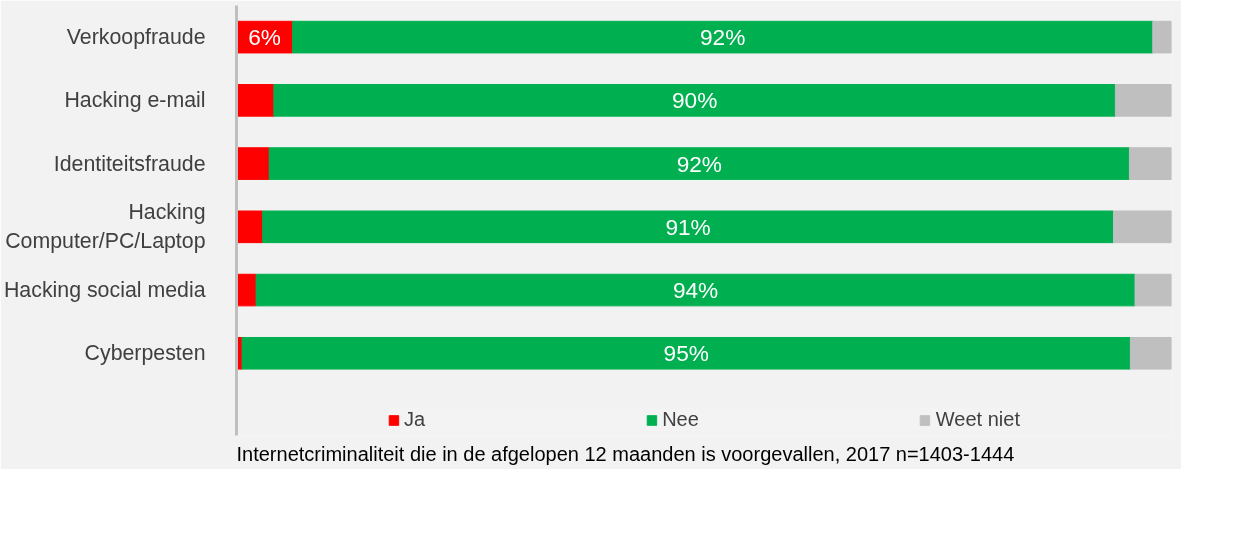 The width and height of the screenshot is (1253, 533). What do you see at coordinates (688, 226) in the screenshot?
I see `data-label: 91%` at bounding box center [688, 226].